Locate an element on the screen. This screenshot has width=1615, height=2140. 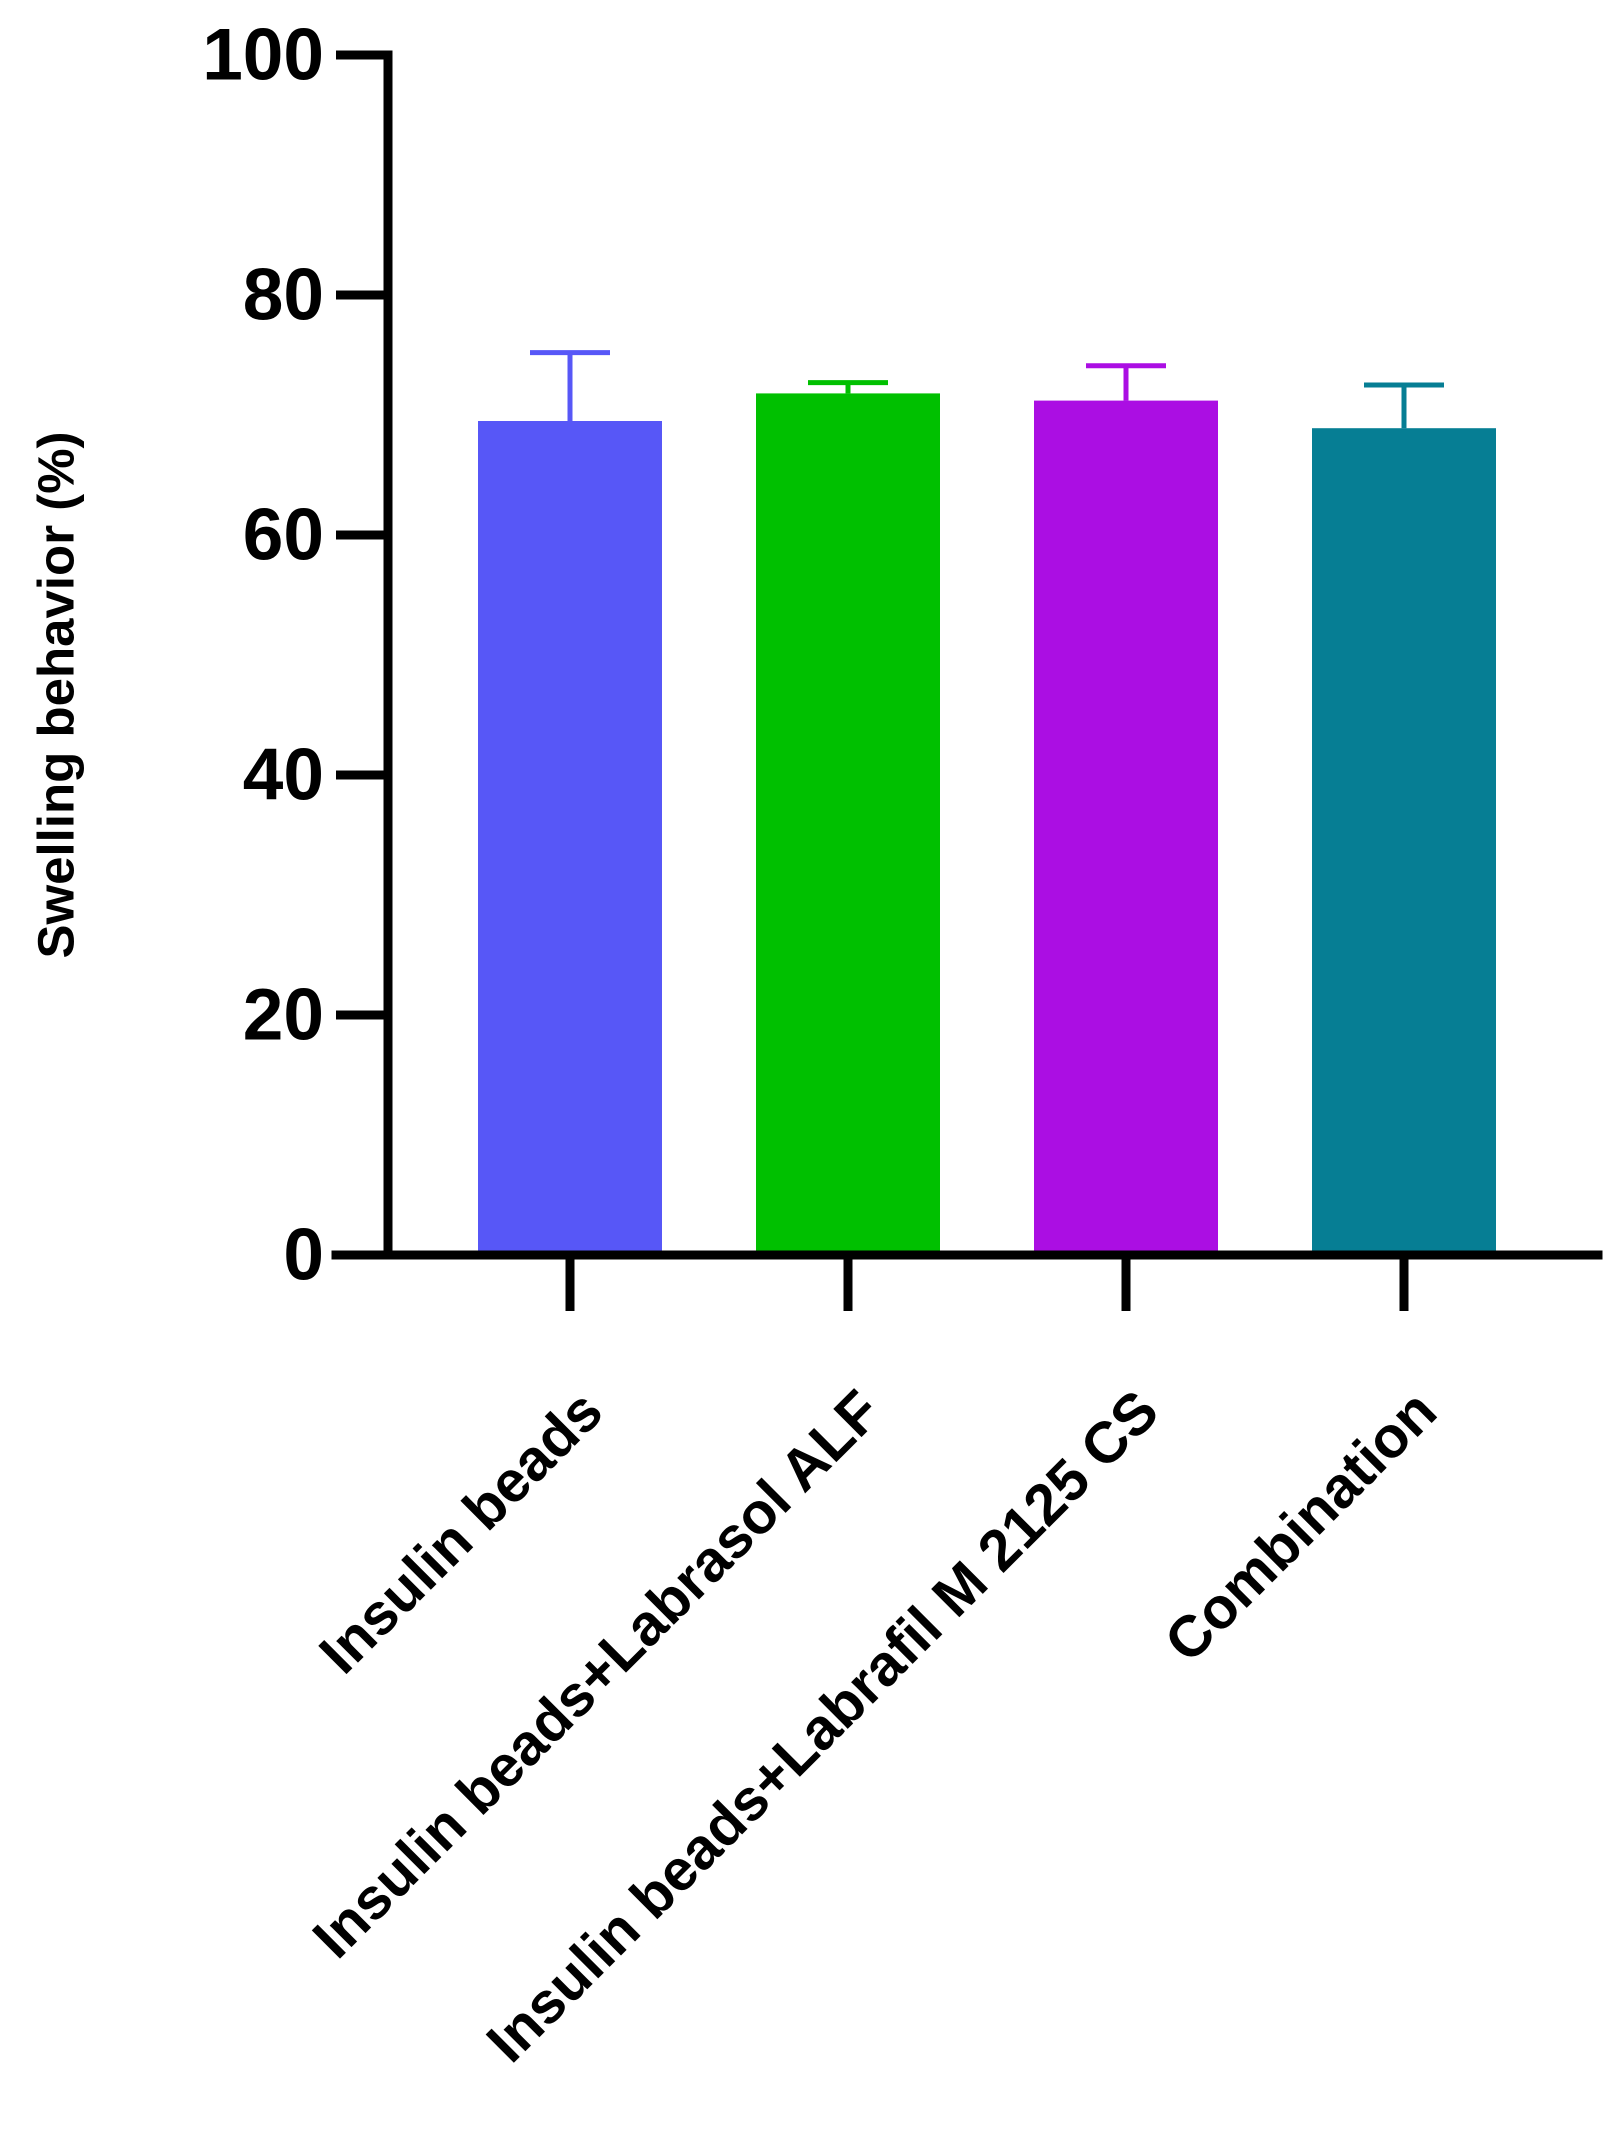
x-category-label-2: Insulin beads+Labrasol ALF is located at coordinates (596, 1674).